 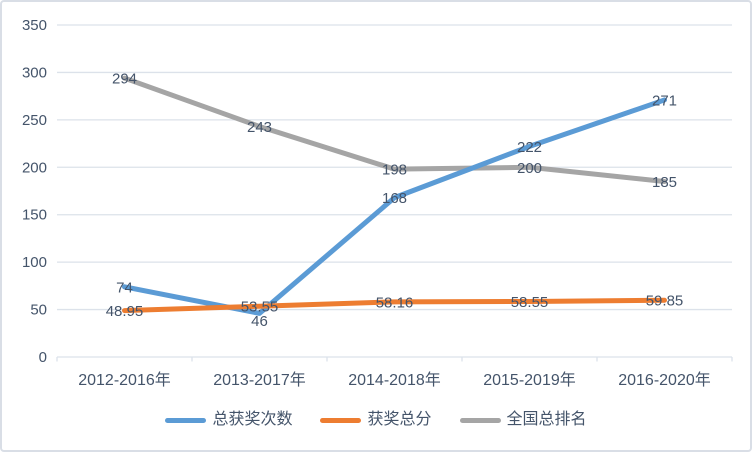 I want to click on y-axis-tick-label: 350, so click(x=34, y=25).